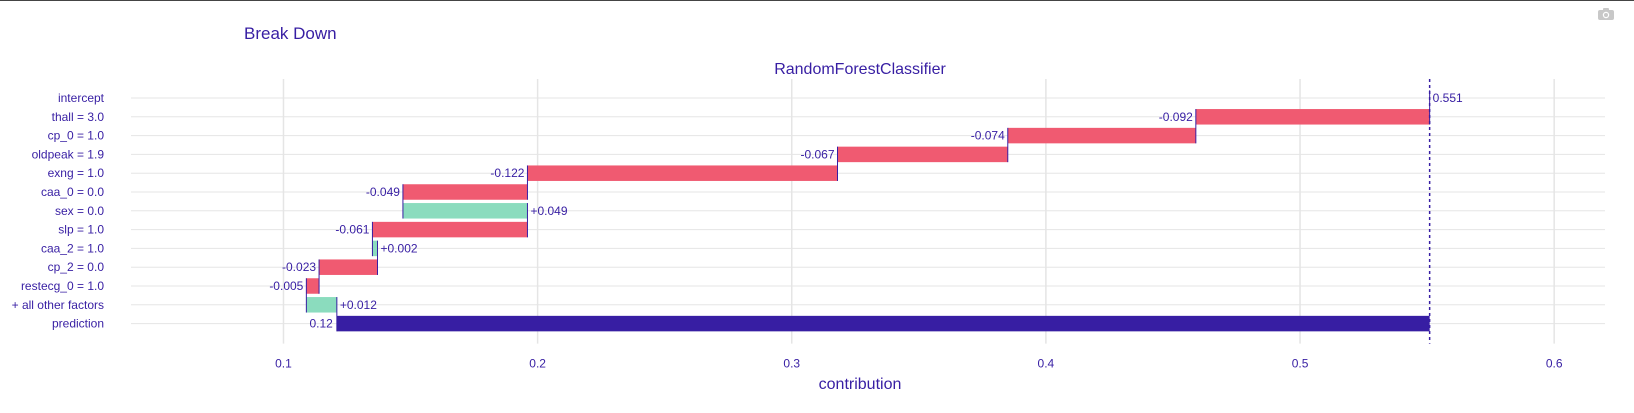 Image resolution: width=1634 pixels, height=413 pixels. Describe the element at coordinates (62, 286) in the screenshot. I see `y-tick-label: restecg_0 = 1.0` at that location.